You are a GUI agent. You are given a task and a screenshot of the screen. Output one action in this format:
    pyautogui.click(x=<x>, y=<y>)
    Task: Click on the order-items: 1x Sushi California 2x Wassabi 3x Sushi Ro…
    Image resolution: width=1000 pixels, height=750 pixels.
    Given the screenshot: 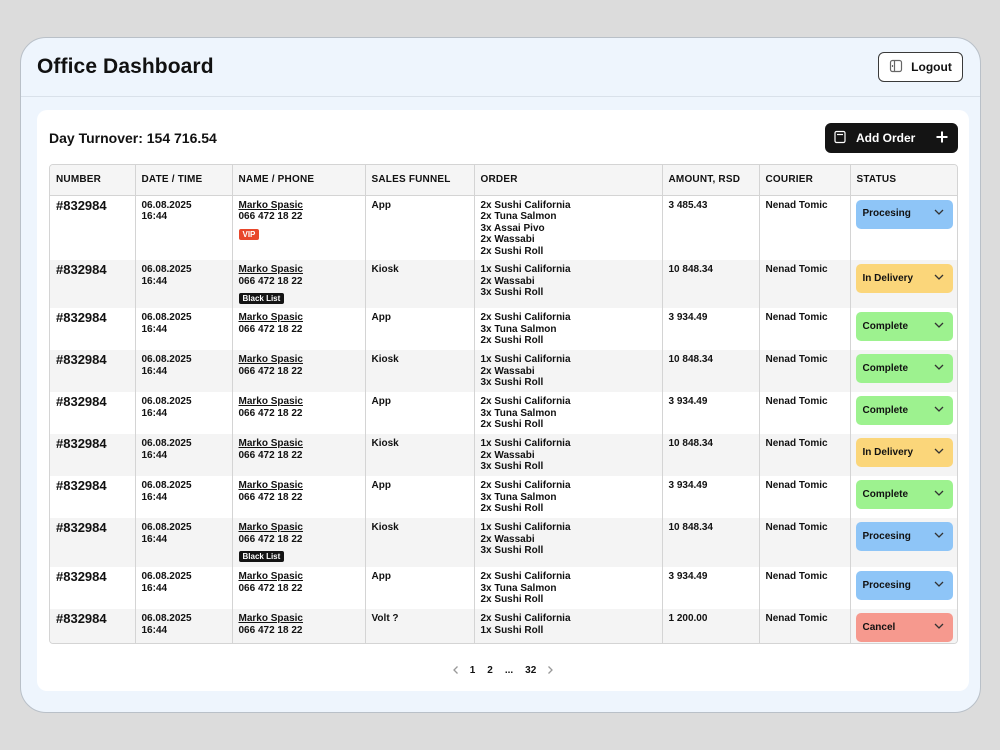 What is the action you would take?
    pyautogui.click(x=568, y=371)
    